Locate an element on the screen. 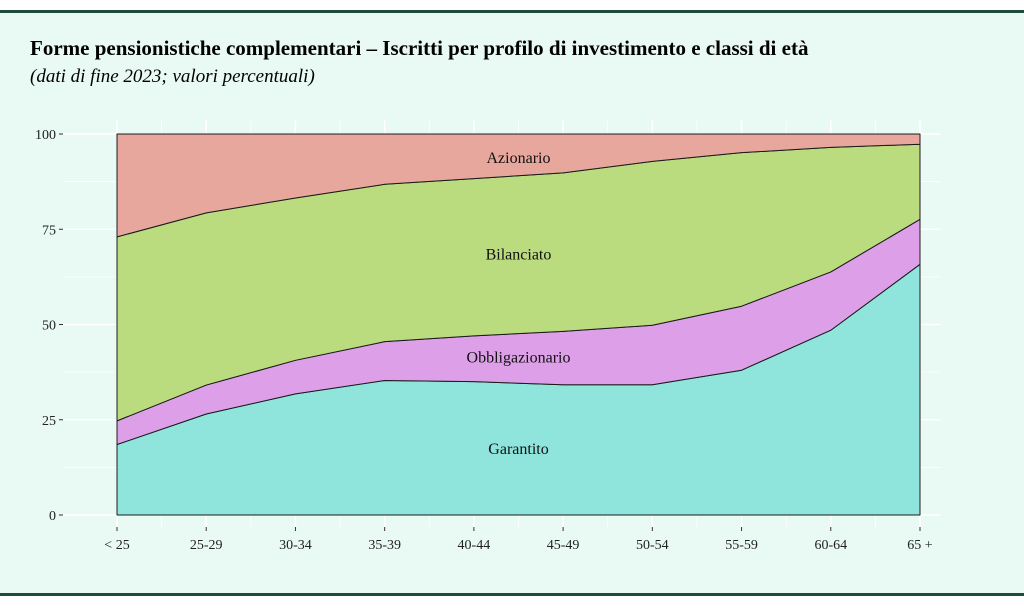  chart-subtitle: (dati di fine 2023; valori percentuali) is located at coordinates (172, 76).